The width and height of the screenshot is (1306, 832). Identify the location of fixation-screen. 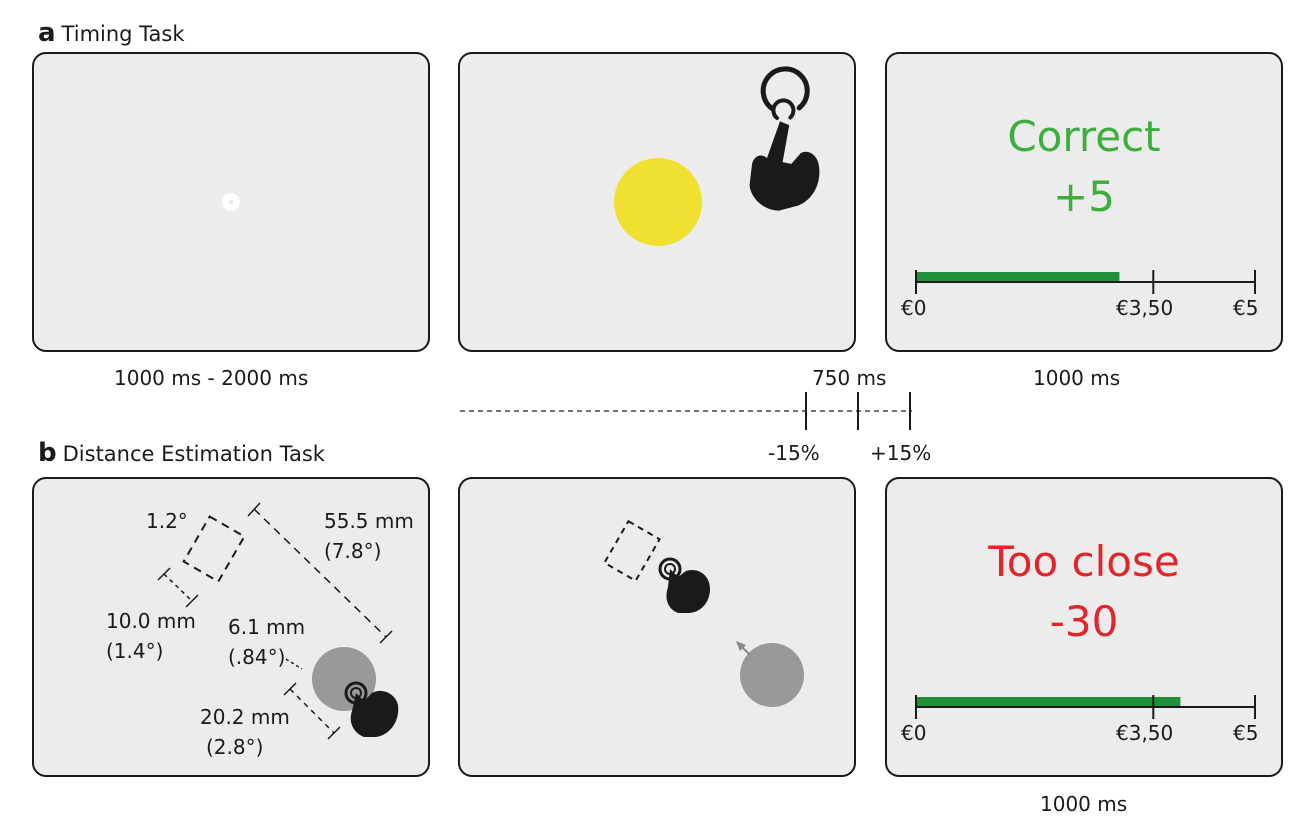
(231, 202).